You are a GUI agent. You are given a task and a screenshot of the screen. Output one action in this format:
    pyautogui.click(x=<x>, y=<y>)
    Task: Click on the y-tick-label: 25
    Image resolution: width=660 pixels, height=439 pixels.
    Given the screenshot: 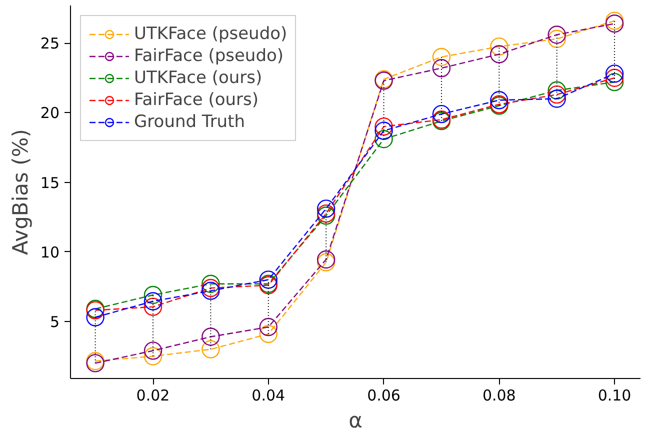 What is the action you would take?
    pyautogui.click(x=50, y=43)
    